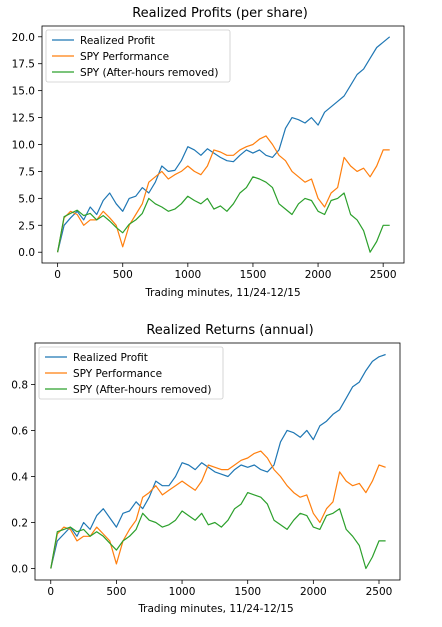 This screenshot has height=627, width=442. I want to click on y-tick-label: 7.5, so click(26, 172).